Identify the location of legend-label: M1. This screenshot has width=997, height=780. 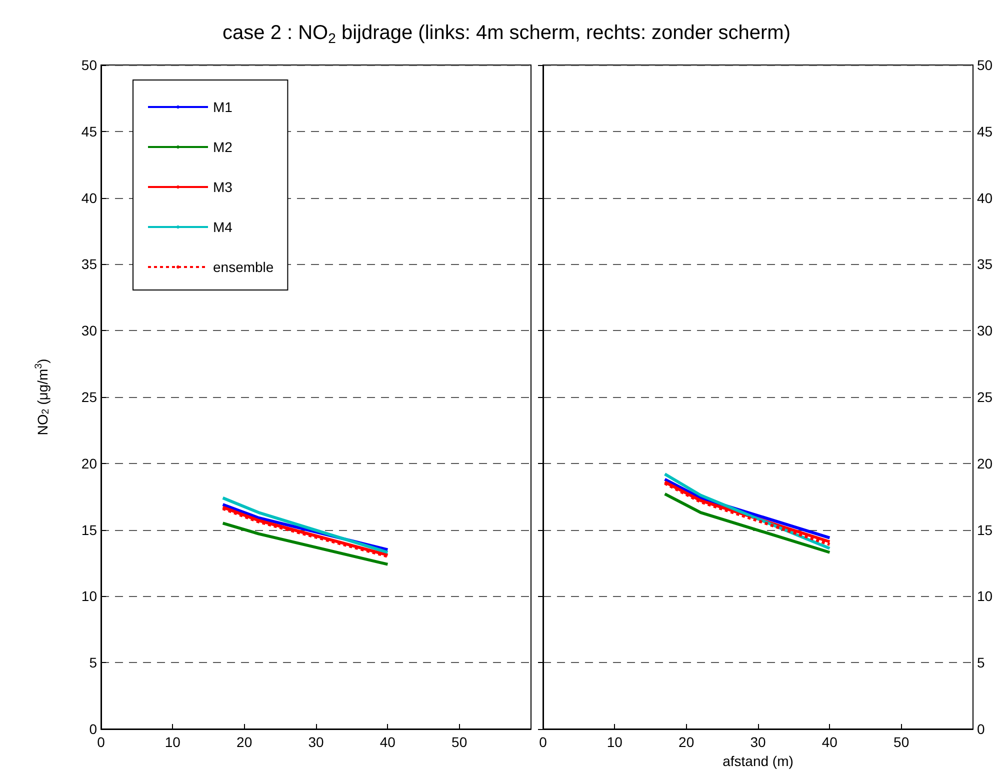
(223, 107).